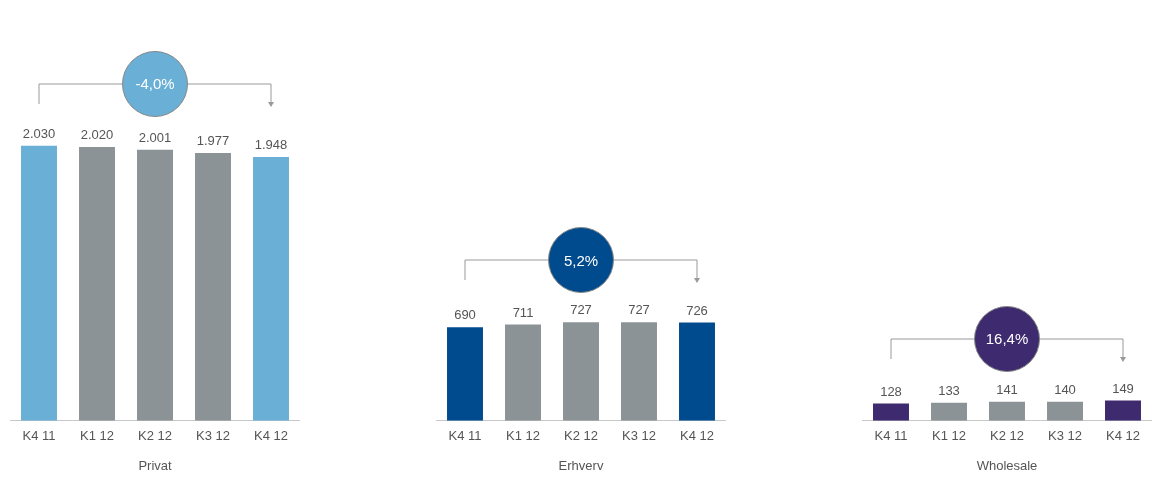 This screenshot has height=480, width=1153. Describe the element at coordinates (1065, 389) in the screenshot. I see `data-label: 140` at that location.